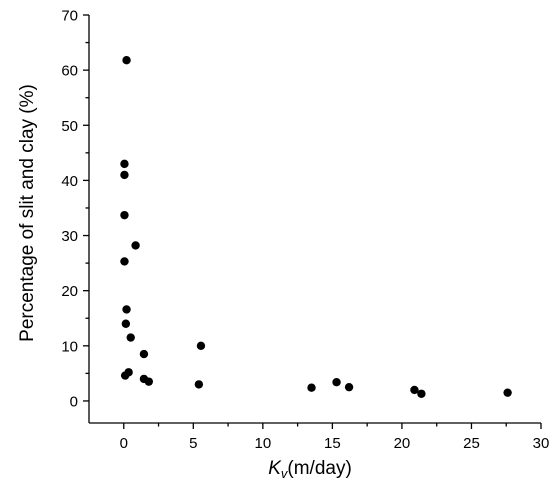 Image resolution: width=550 pixels, height=490 pixels. What do you see at coordinates (402, 443) in the screenshot?
I see `x-tick-label: 20` at bounding box center [402, 443].